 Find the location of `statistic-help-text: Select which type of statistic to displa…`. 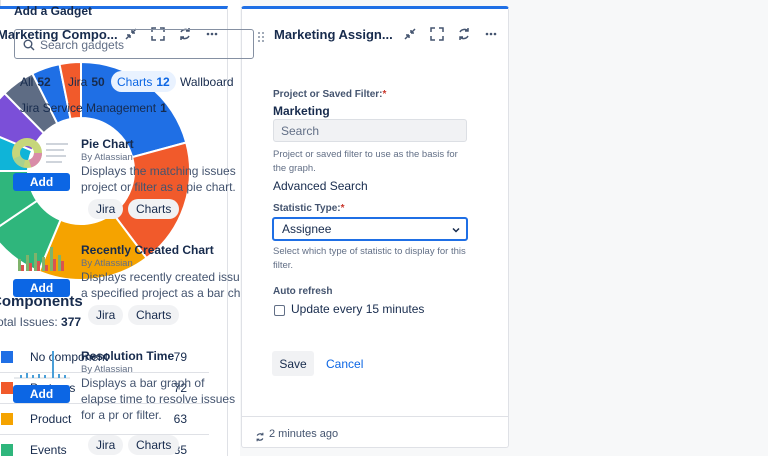

statistic-help-text: Select which type of statistic to displa… is located at coordinates (369, 258).